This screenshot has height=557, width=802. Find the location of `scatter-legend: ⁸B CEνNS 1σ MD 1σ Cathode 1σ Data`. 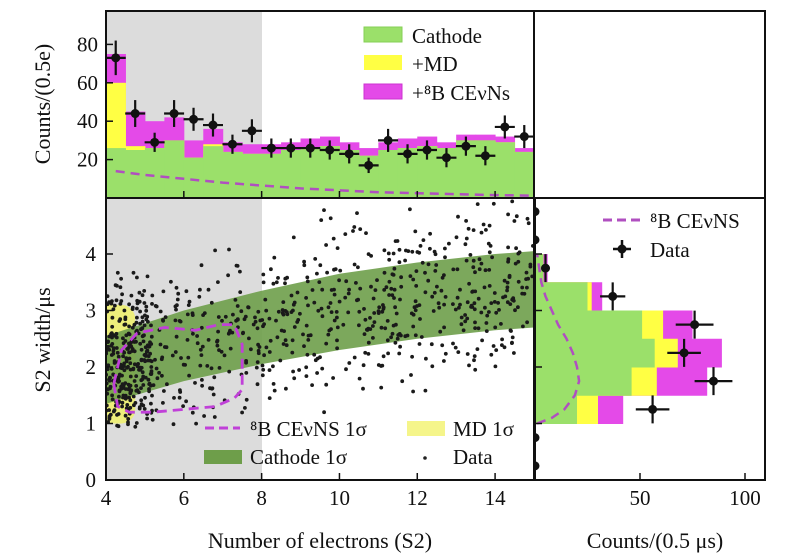

scatter-legend: ⁸B CEνNS 1σ MD 1σ Cathode 1σ Data is located at coordinates (359, 443).